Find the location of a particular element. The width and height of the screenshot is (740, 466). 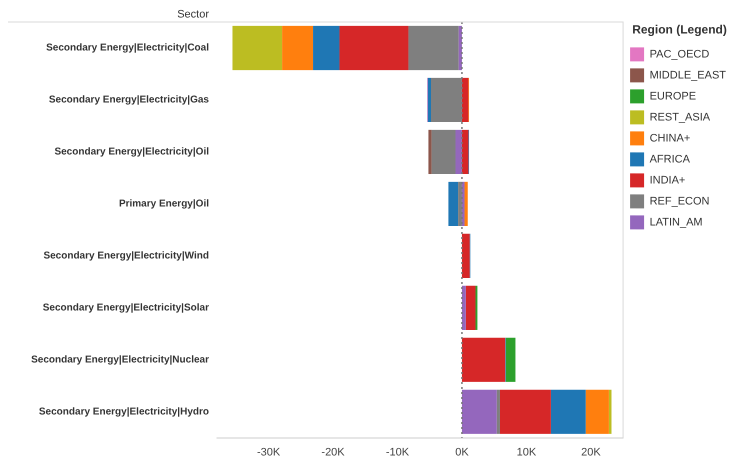

legend-label: PAC_OECD is located at coordinates (680, 54).